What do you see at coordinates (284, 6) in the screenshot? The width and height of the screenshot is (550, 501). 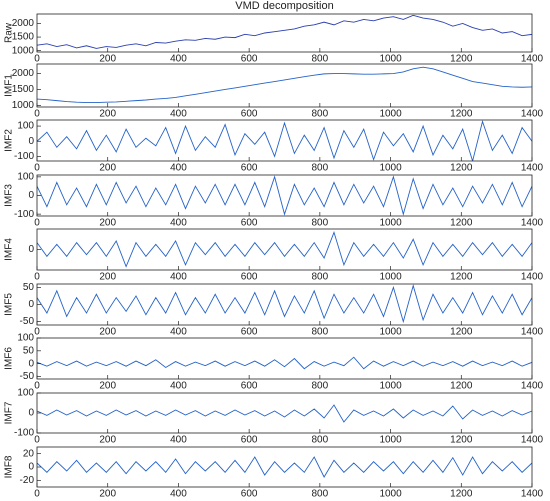 I see `chart-title: VMD decomposition` at bounding box center [284, 6].